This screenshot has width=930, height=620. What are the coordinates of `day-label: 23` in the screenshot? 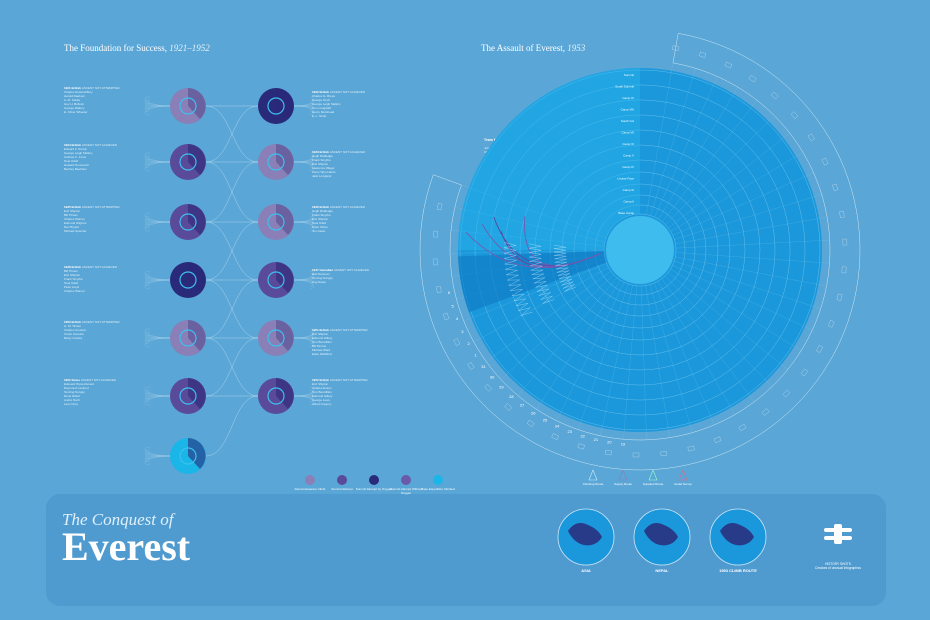 It's located at (570, 431).